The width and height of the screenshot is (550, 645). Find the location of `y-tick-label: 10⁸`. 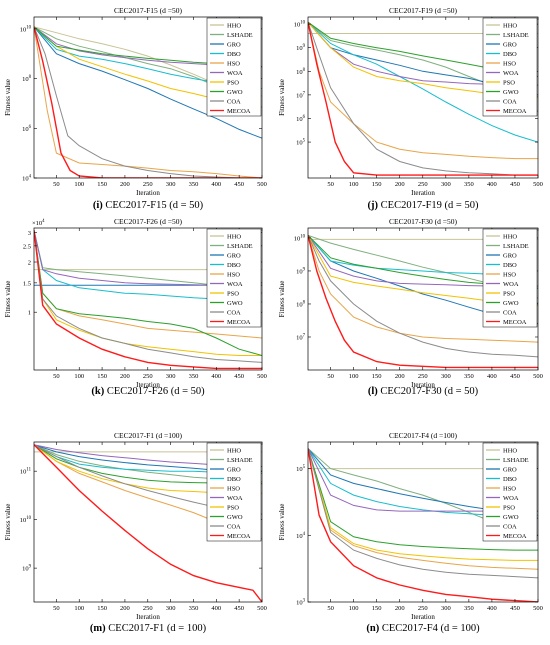

y-tick-label: 10⁸ is located at coordinates (27, 79).